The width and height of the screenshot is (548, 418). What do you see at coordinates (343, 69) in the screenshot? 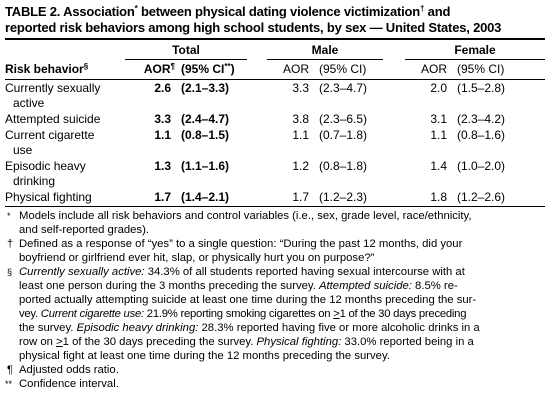
I see `col-male-ci: (95% CI)` at bounding box center [343, 69].